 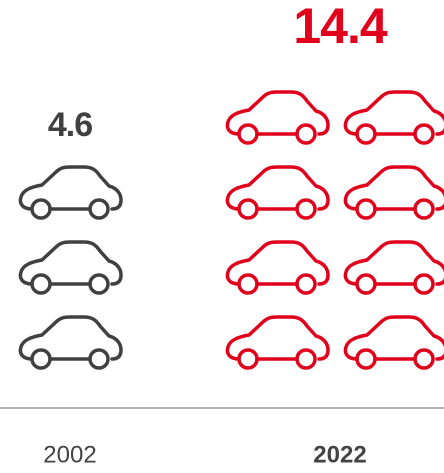 I want to click on category-label: 2002, so click(x=69, y=454).